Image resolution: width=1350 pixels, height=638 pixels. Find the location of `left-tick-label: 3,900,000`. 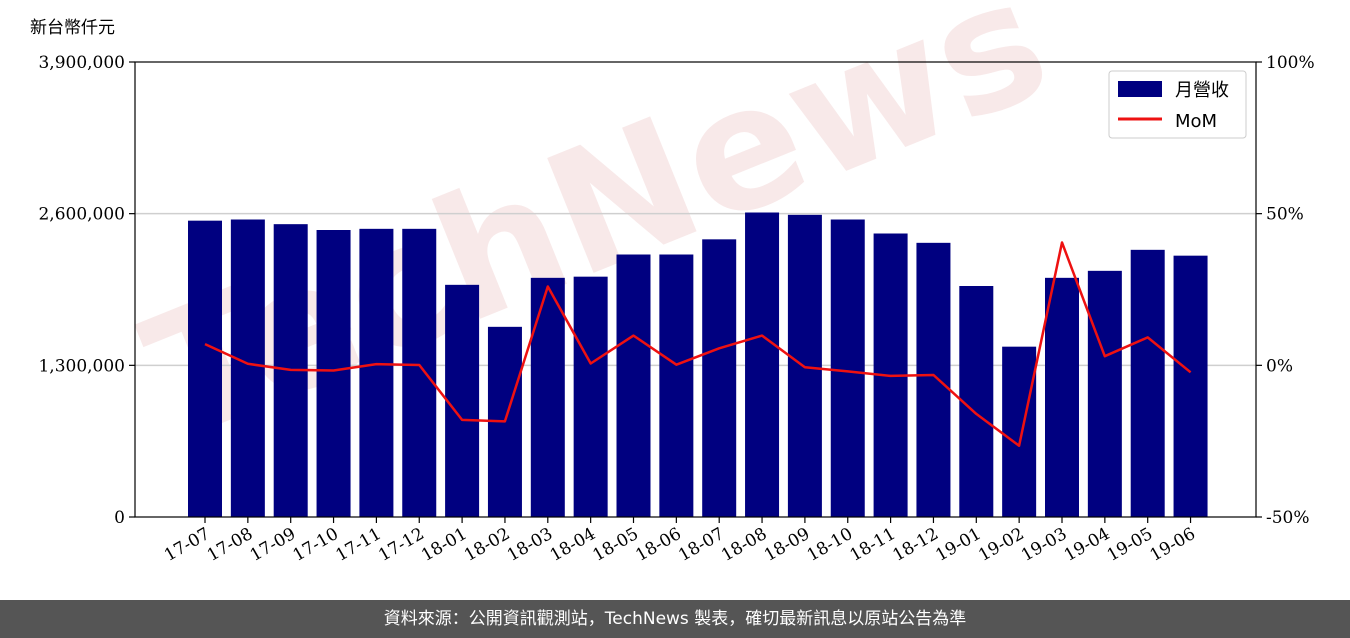

left-tick-label: 3,900,000 is located at coordinates (81, 63).